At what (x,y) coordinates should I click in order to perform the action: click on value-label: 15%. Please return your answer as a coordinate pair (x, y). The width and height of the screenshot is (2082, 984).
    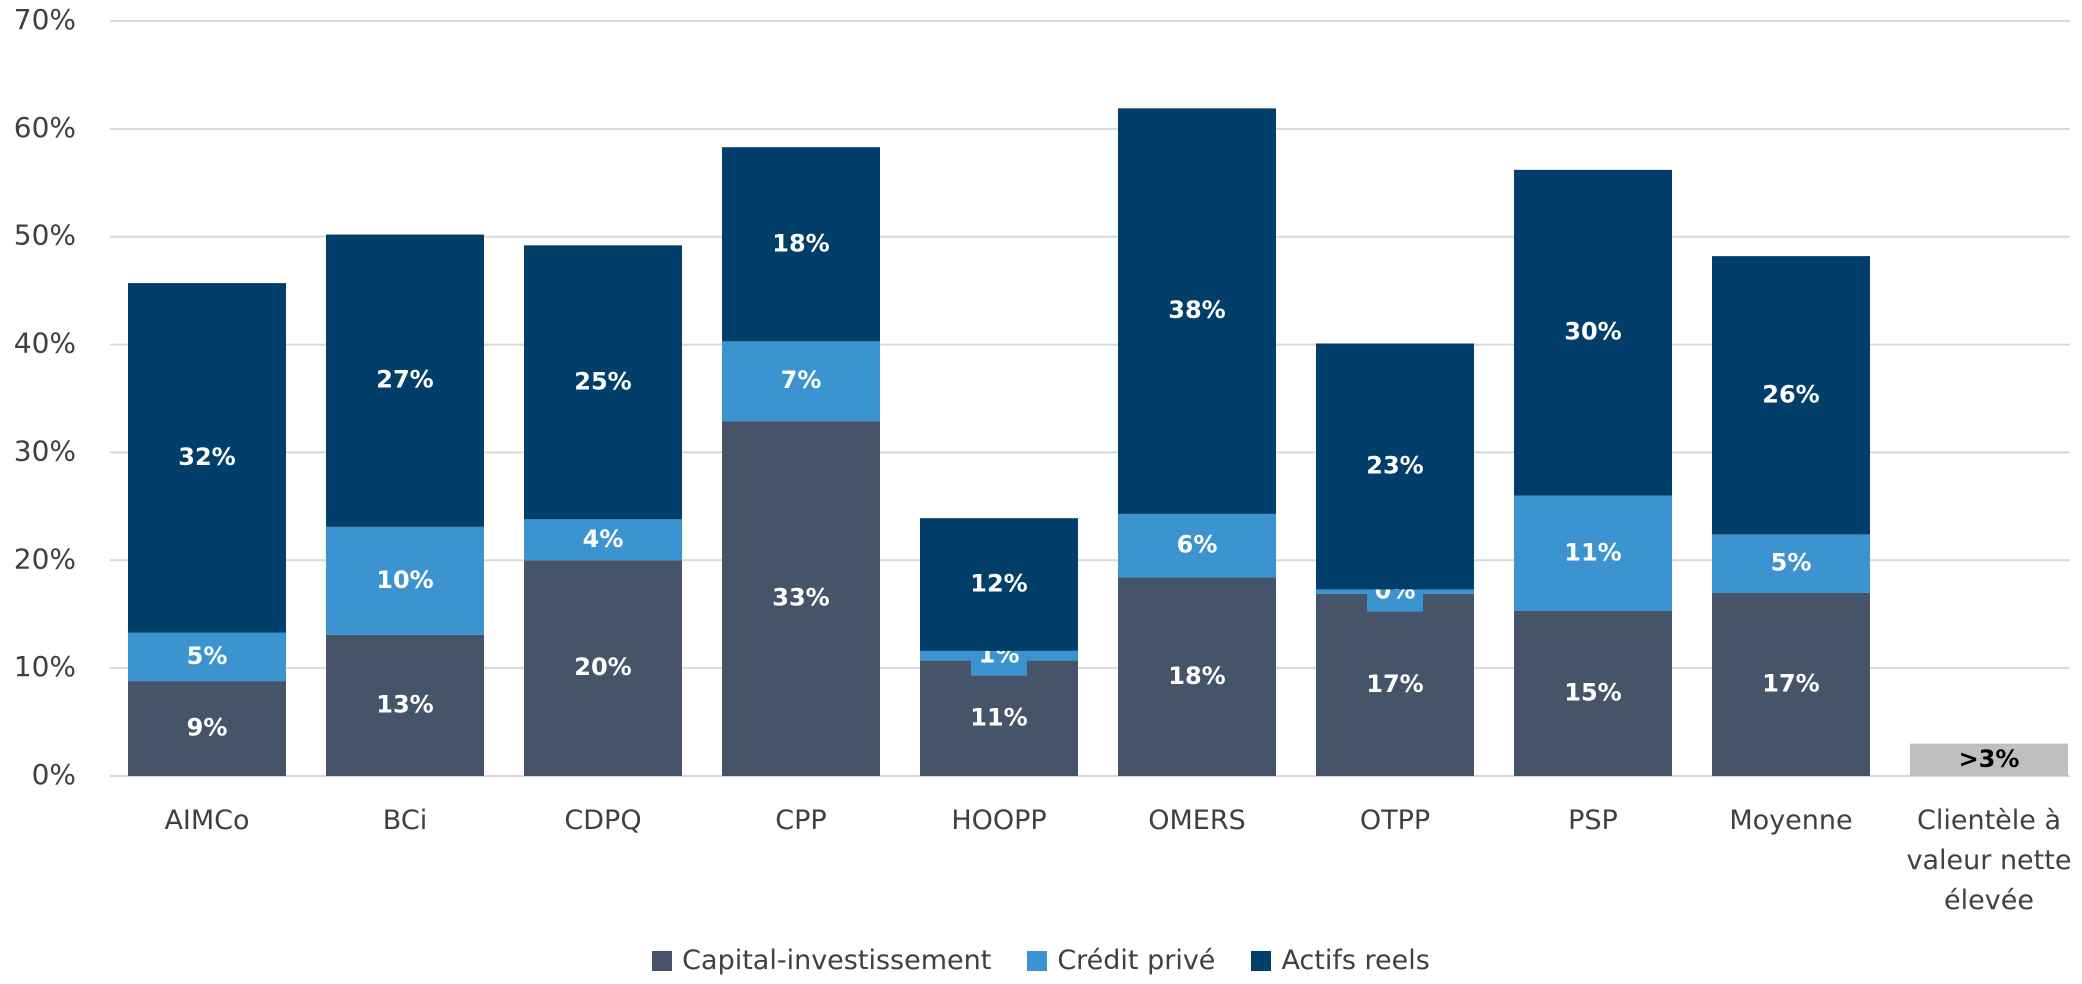
    Looking at the image, I should click on (1592, 692).